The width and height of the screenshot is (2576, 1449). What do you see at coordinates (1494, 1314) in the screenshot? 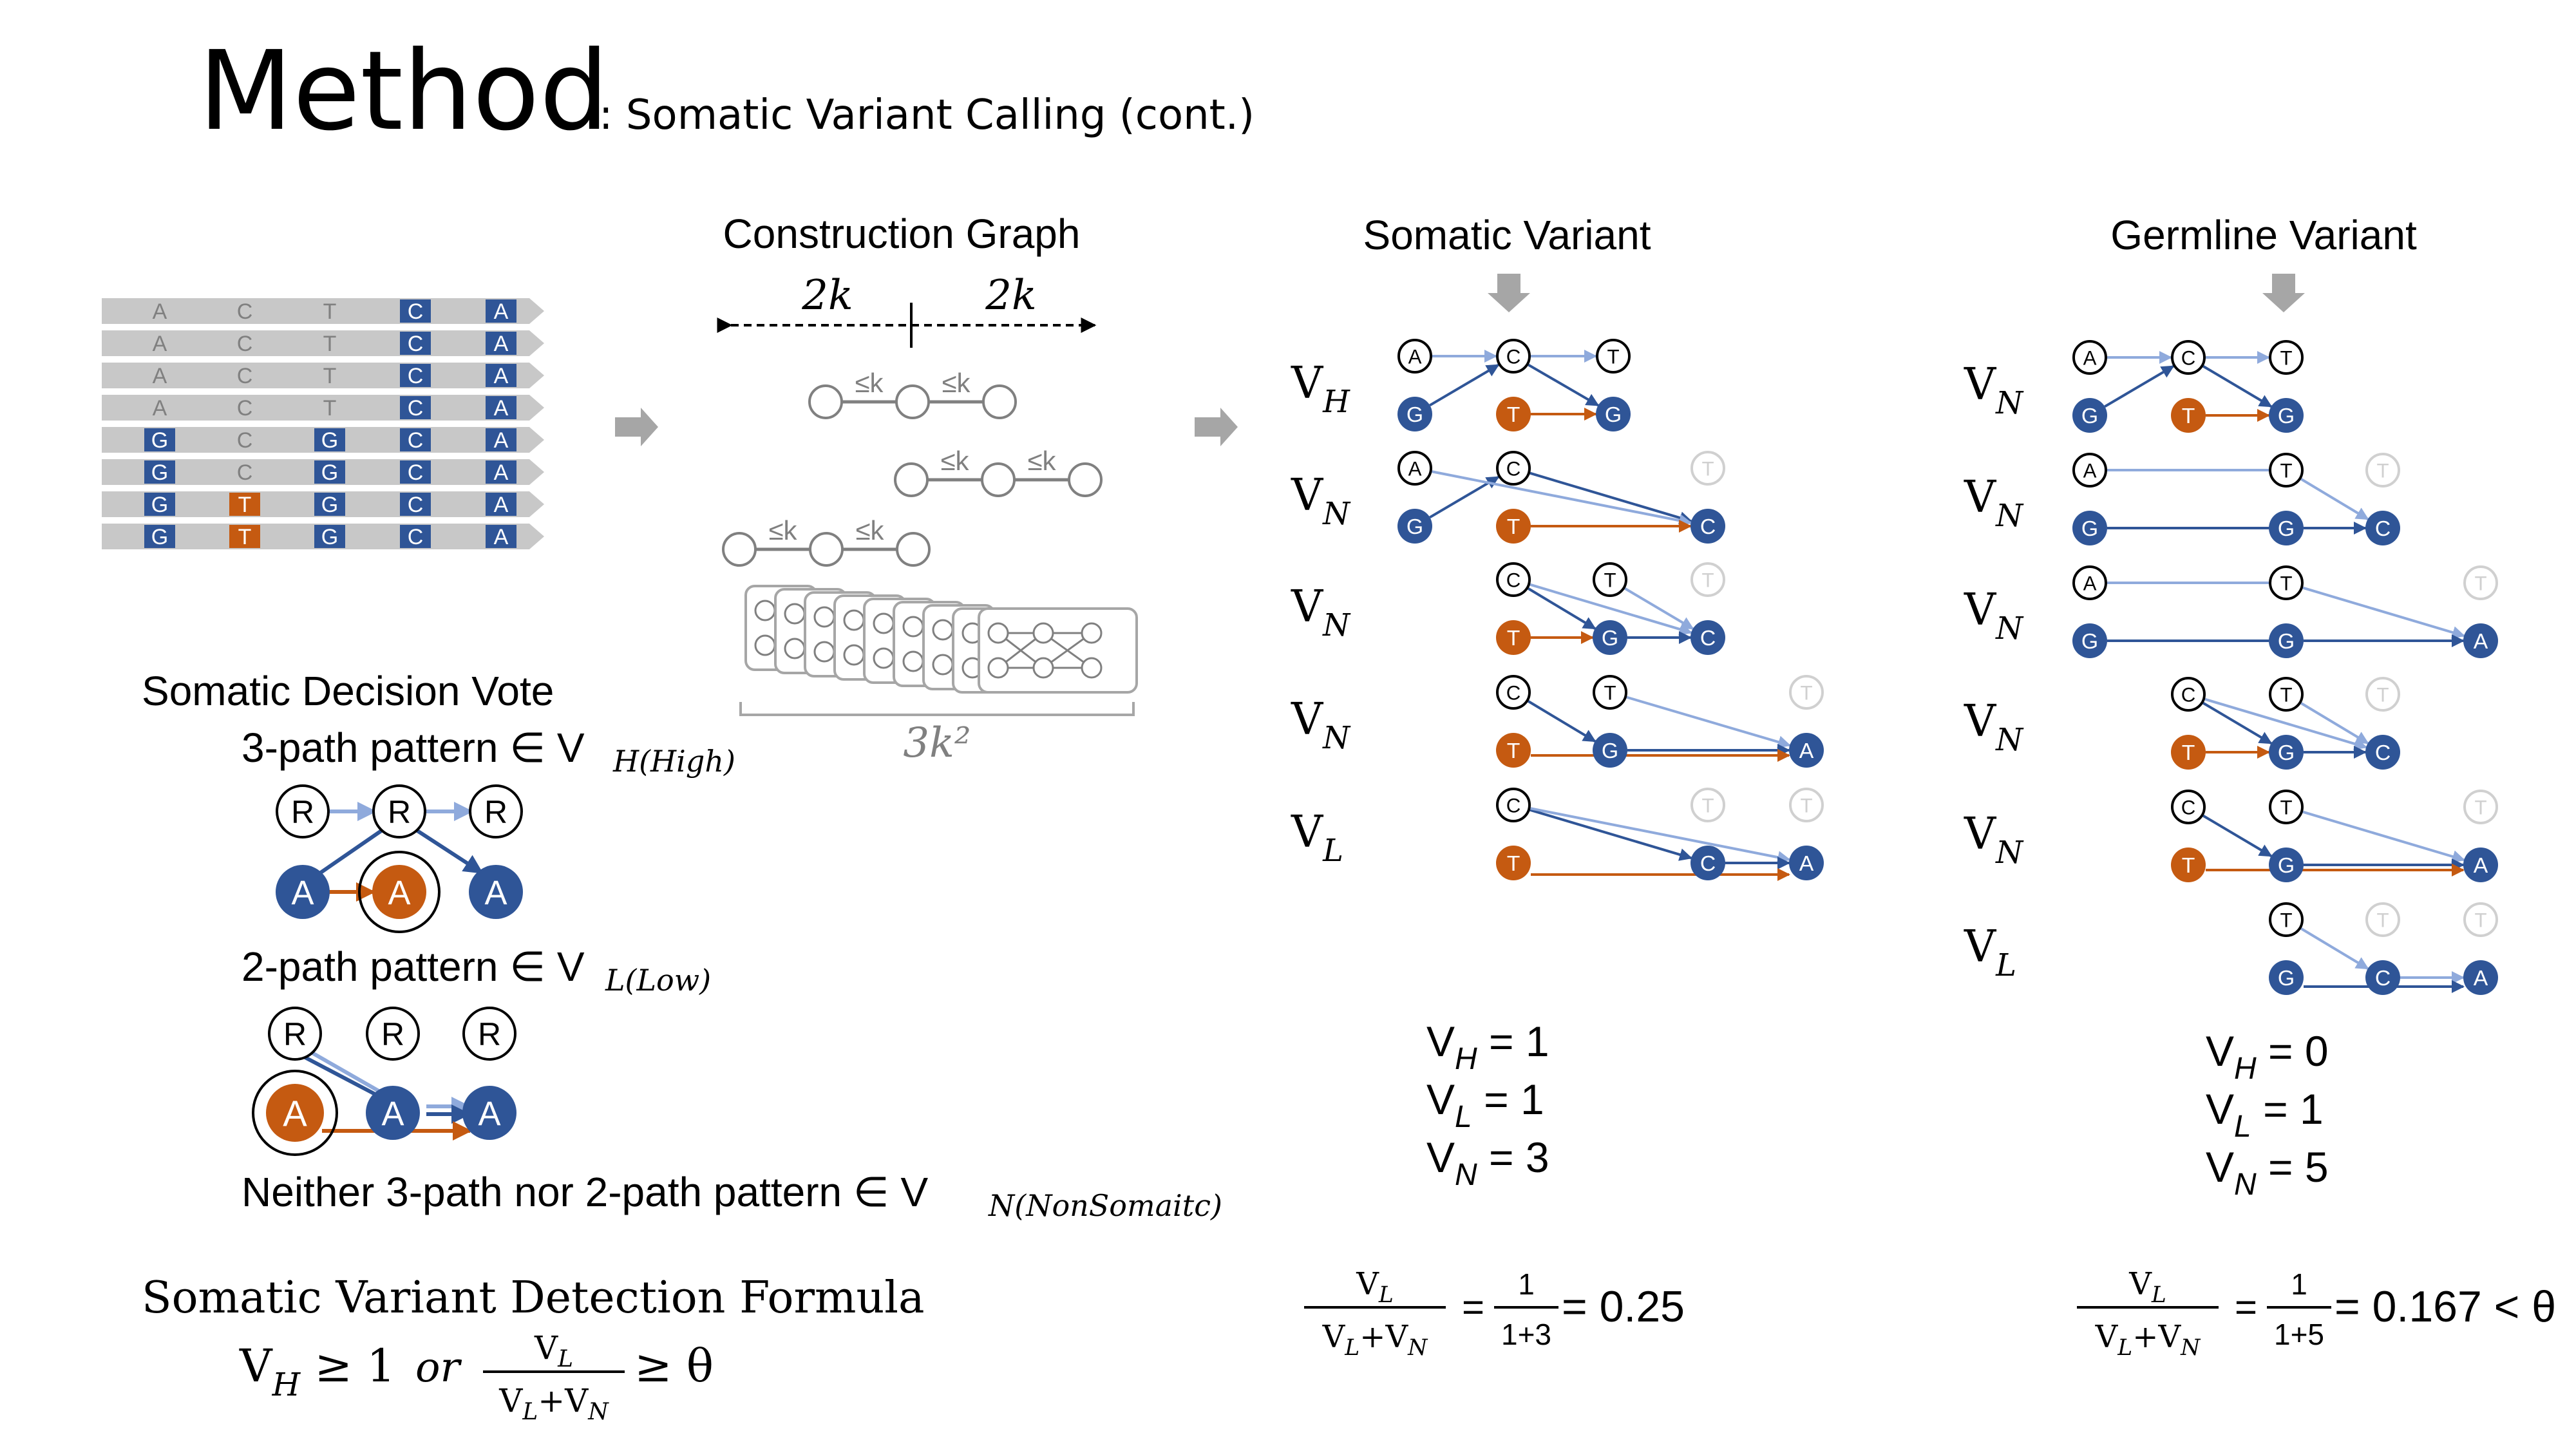
I see `somatic-ratio: VL VL+VN = 1 1+3 = 0.25` at bounding box center [1494, 1314].